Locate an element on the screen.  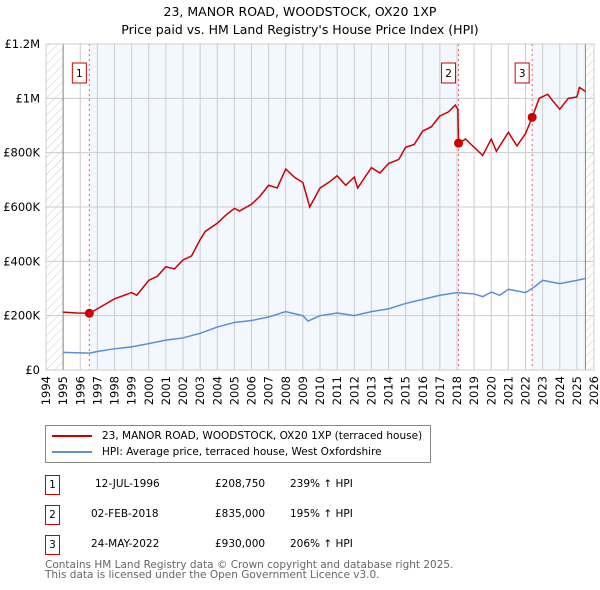
x-tick-label: 2017 is located at coordinates (440, 390).